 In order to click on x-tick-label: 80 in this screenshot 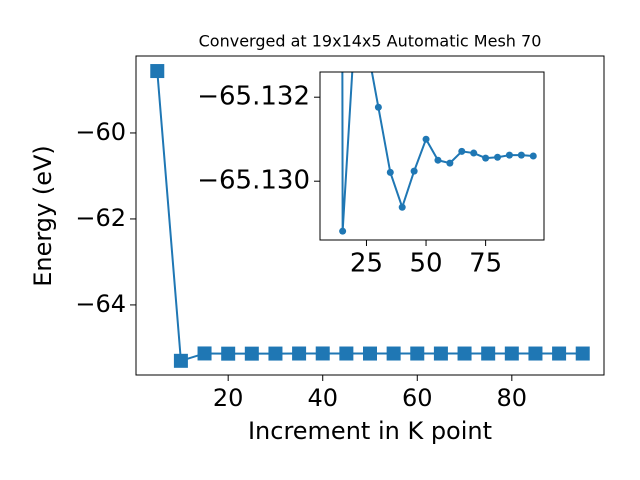, I will do `click(512, 398)`.